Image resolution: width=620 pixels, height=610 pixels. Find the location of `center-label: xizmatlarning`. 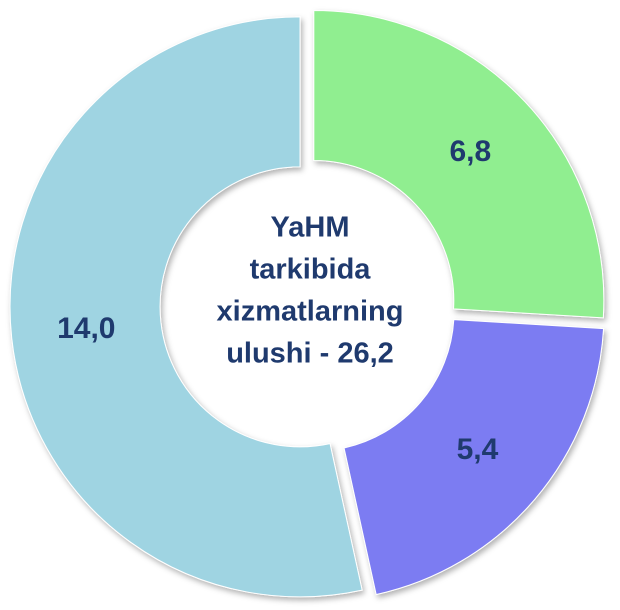

center-label: xizmatlarning is located at coordinates (310, 312).